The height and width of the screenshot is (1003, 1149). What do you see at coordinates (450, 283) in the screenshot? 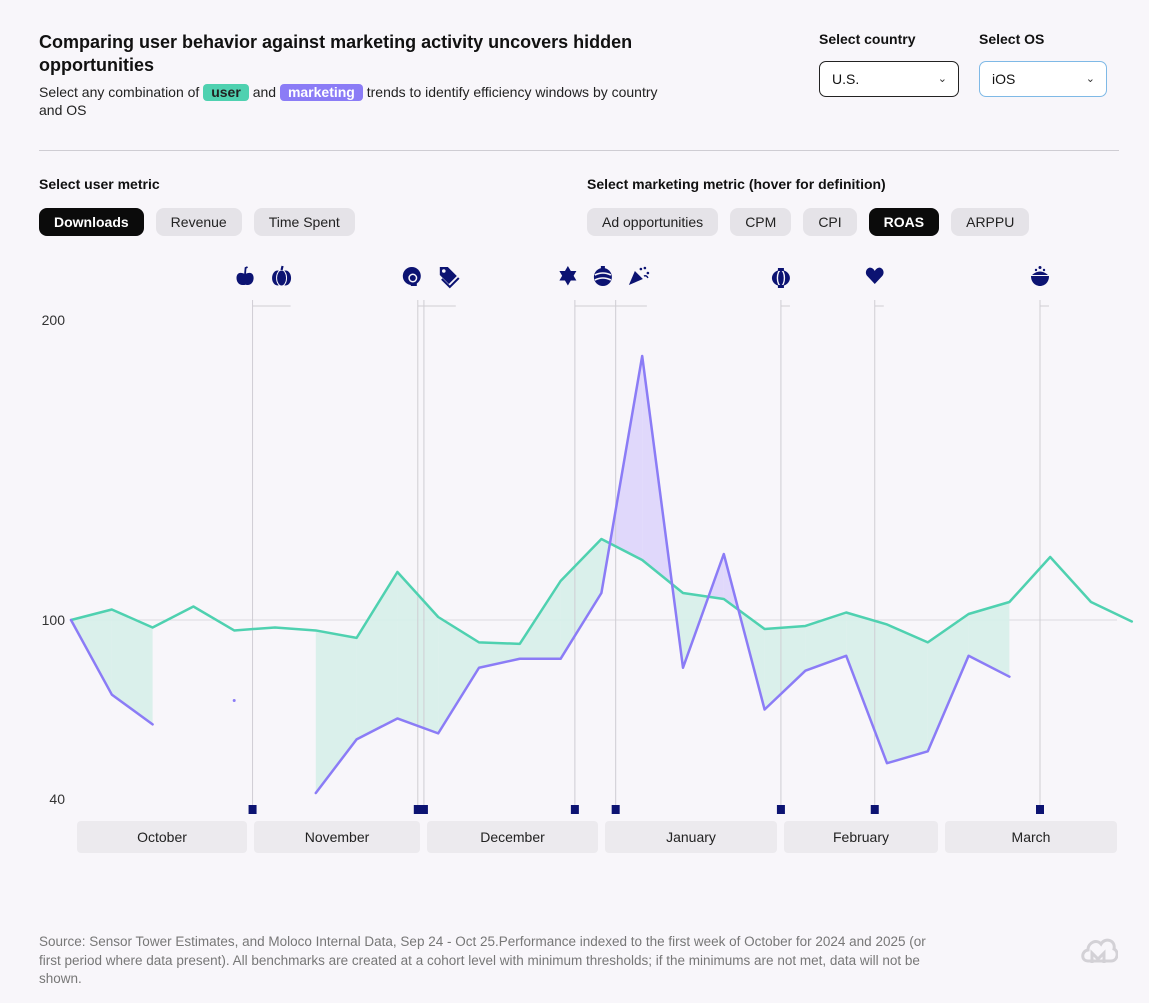
I see `tag-back` at bounding box center [450, 283].